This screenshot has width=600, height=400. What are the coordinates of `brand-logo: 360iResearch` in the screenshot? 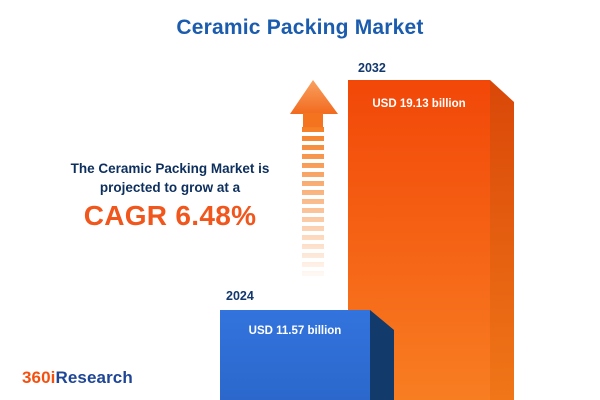 It's located at (77, 378).